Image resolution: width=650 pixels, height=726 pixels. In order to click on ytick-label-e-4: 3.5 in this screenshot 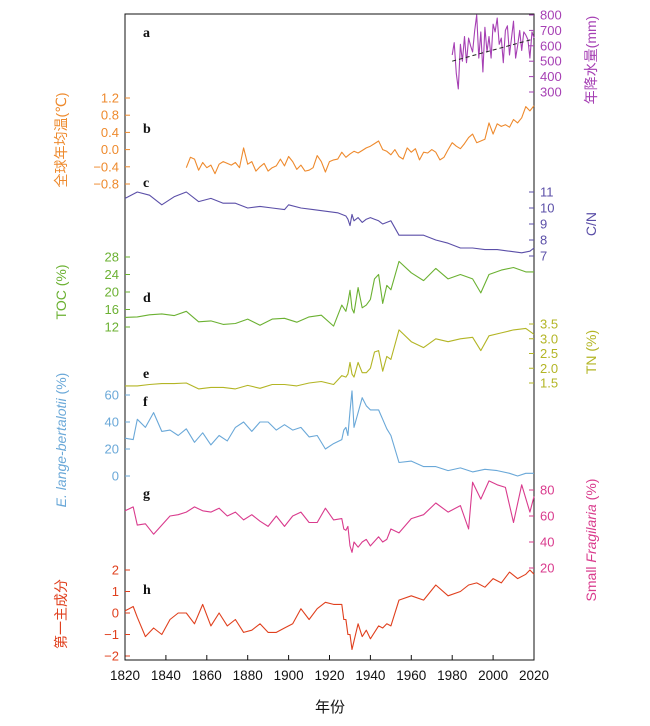, I will do `click(549, 324)`.